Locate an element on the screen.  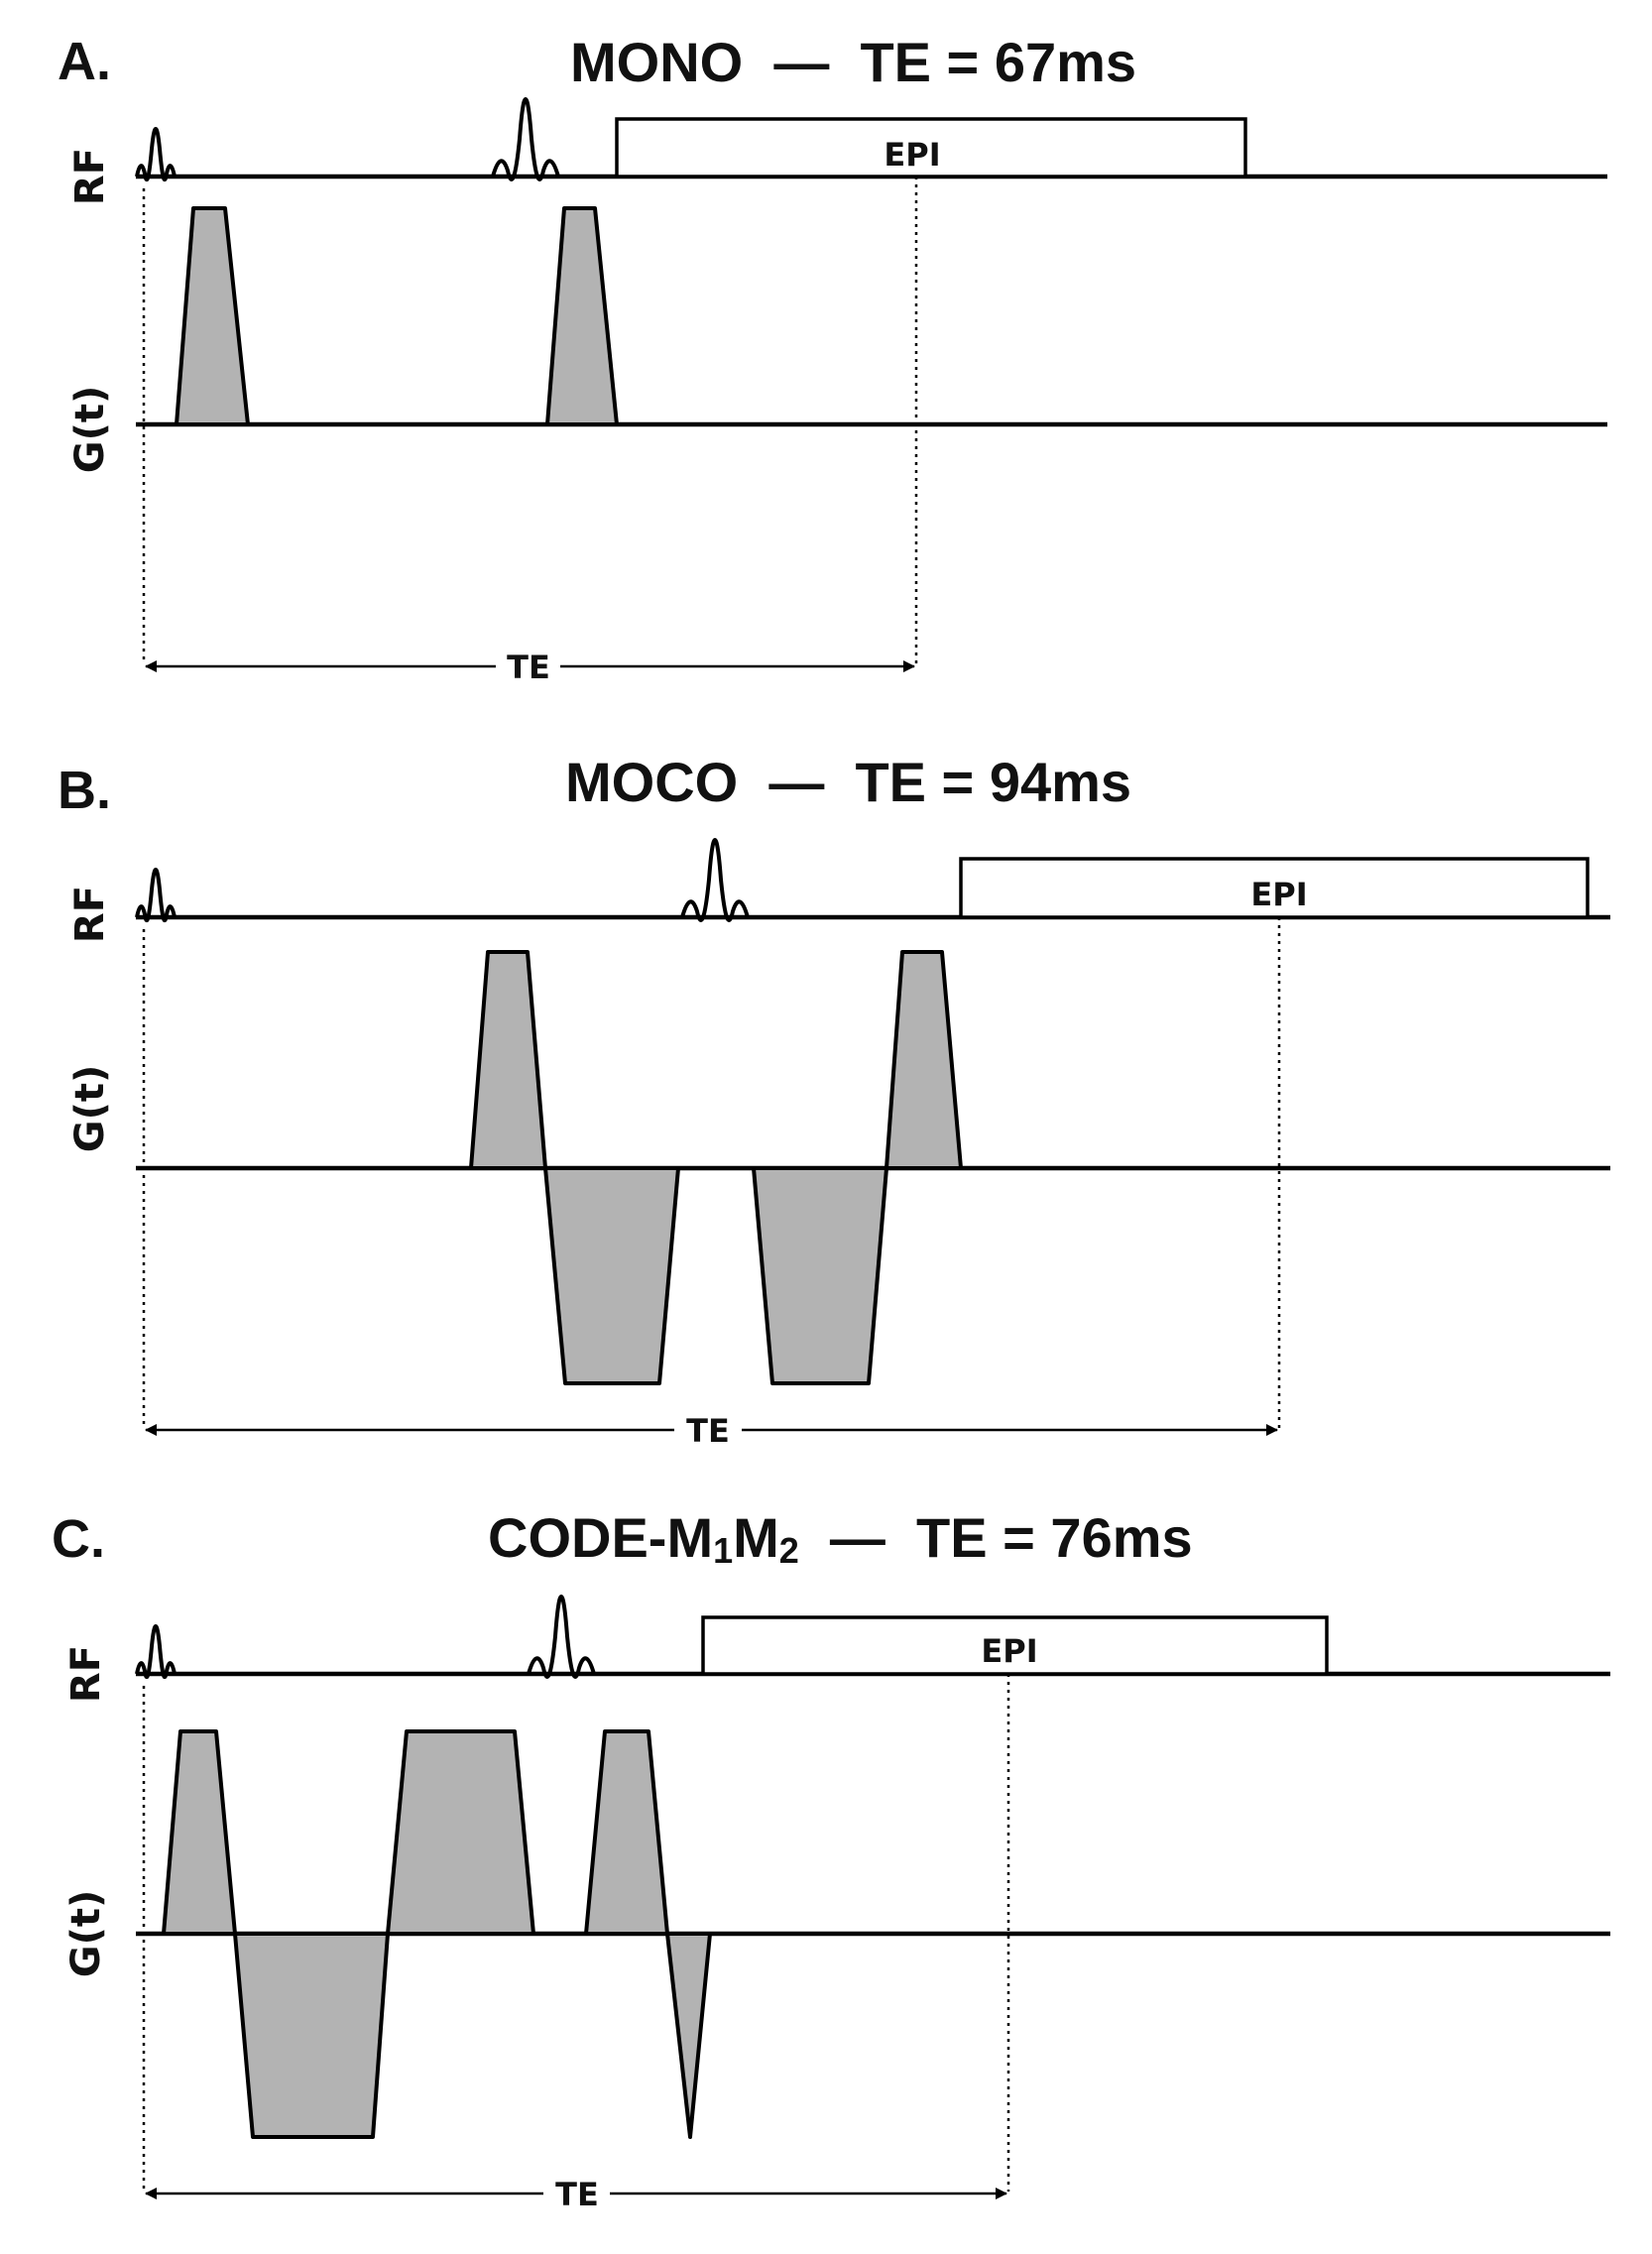
panel-c-title-main: CODE-M is located at coordinates (600, 1538).